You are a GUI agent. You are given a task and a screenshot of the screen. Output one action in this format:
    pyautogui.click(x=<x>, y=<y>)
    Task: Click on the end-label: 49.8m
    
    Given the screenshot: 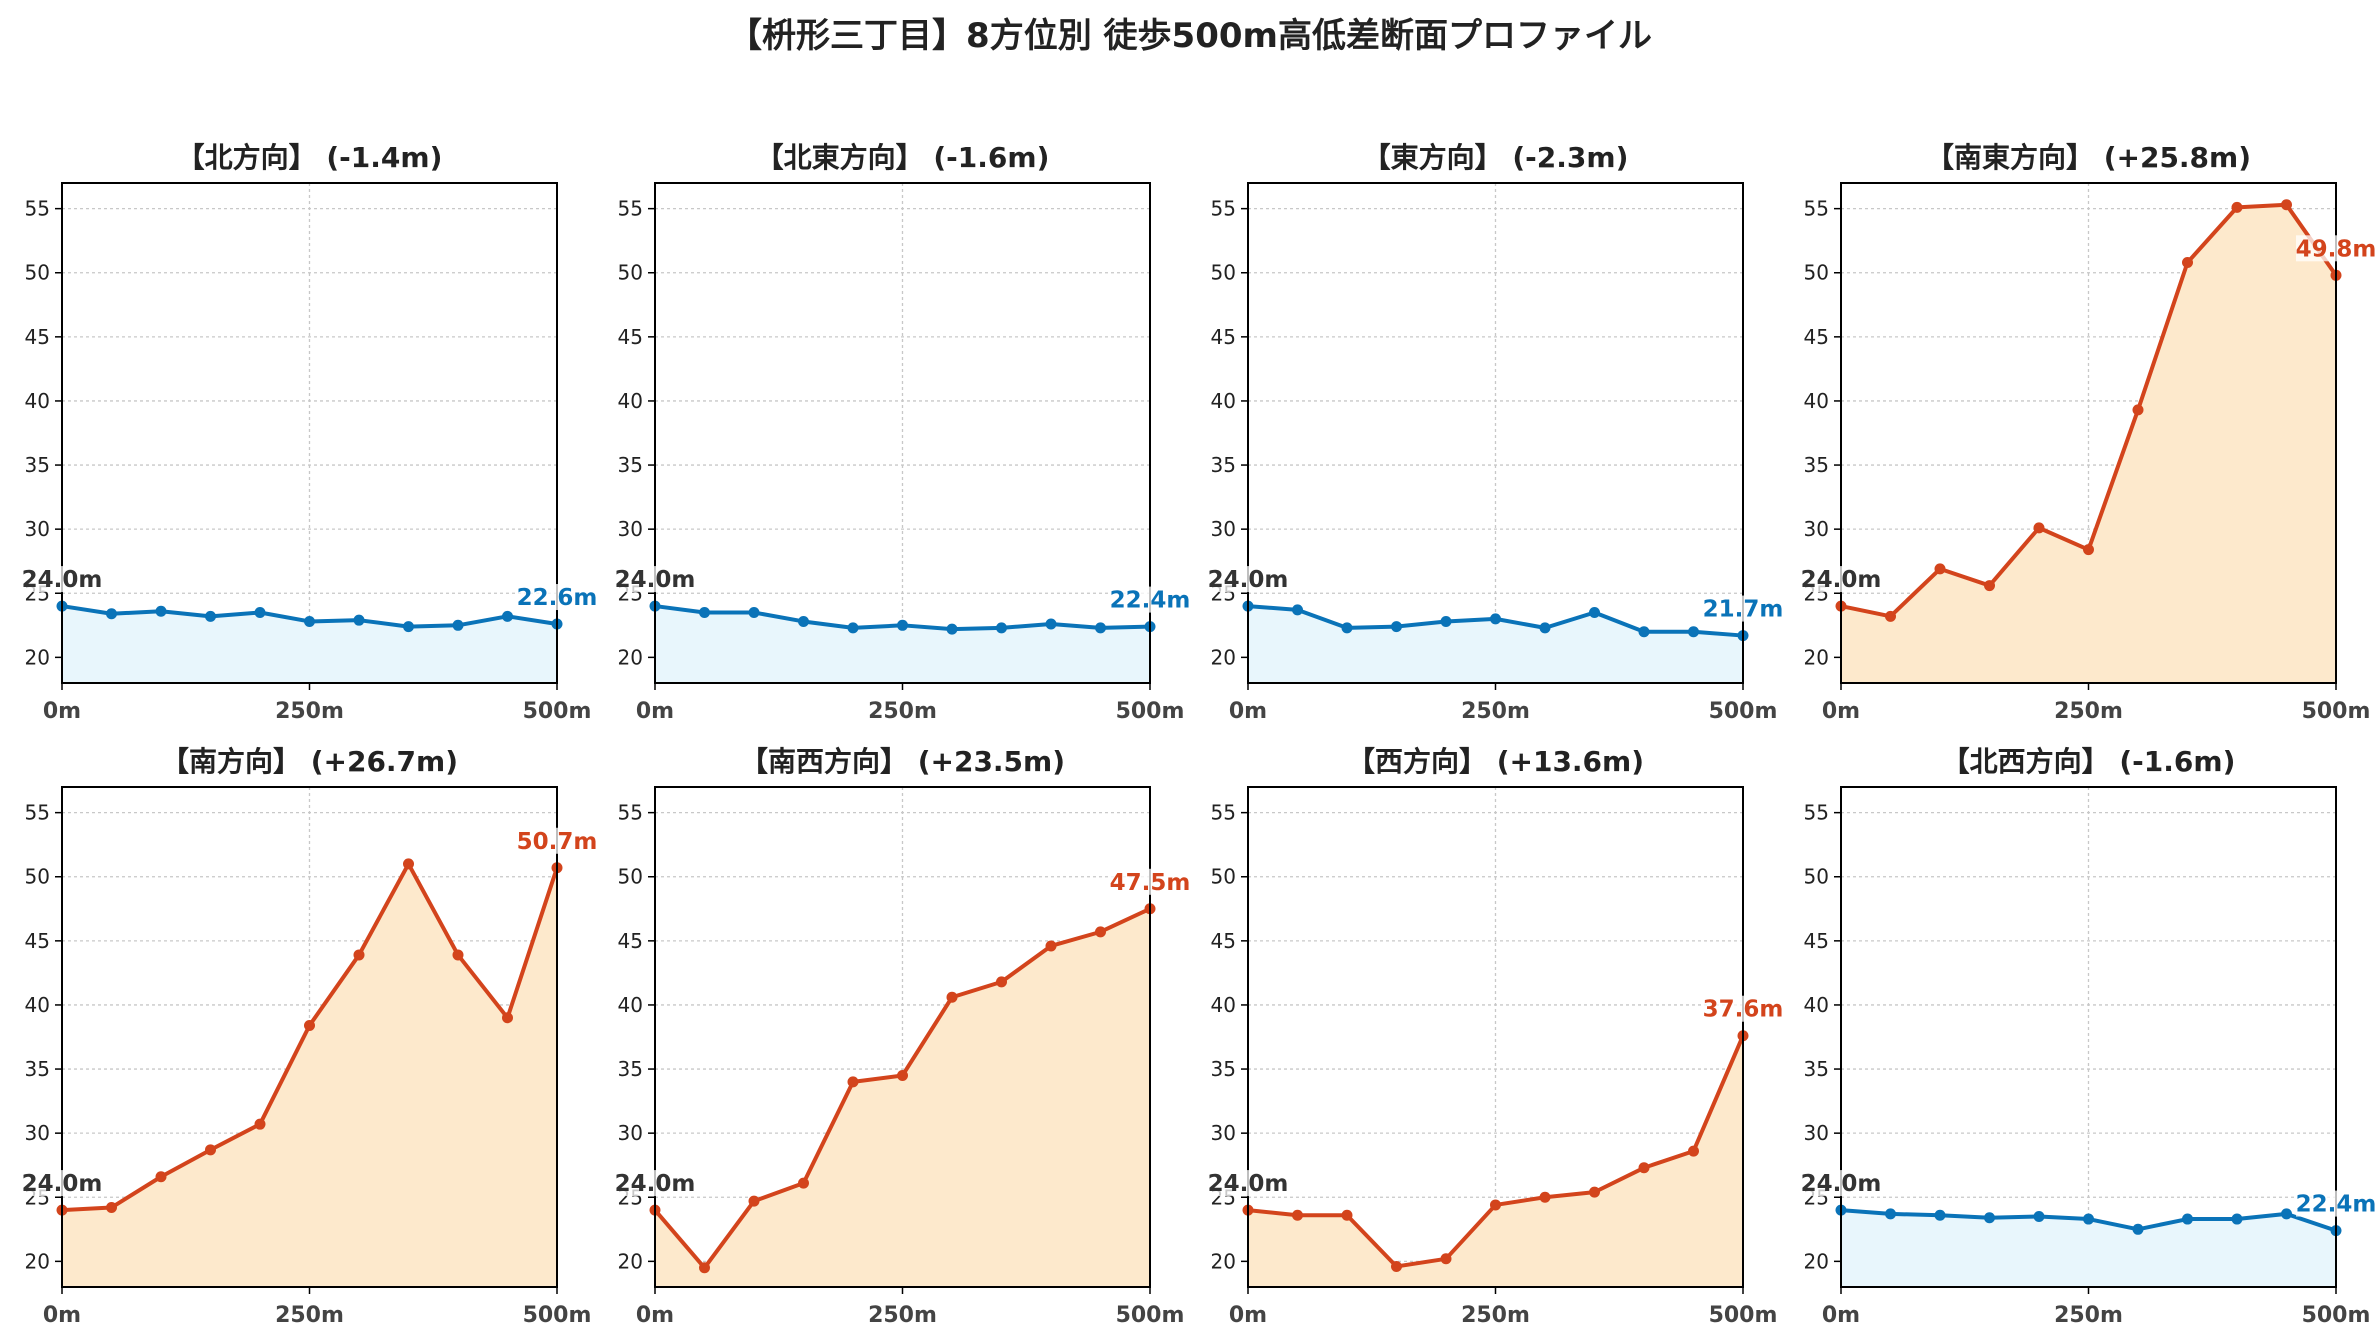 What is the action you would take?
    pyautogui.click(x=2336, y=249)
    